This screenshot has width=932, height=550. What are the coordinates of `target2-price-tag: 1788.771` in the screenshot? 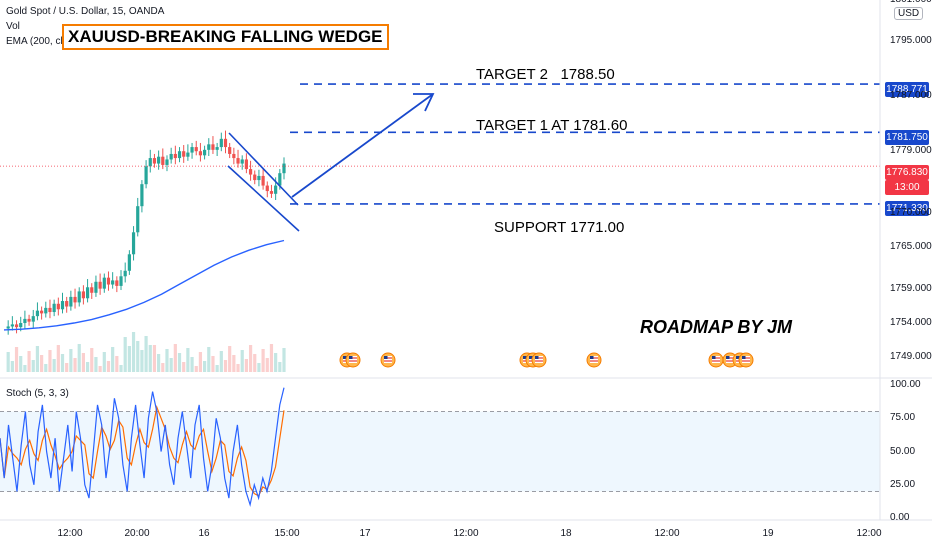 It's located at (907, 89).